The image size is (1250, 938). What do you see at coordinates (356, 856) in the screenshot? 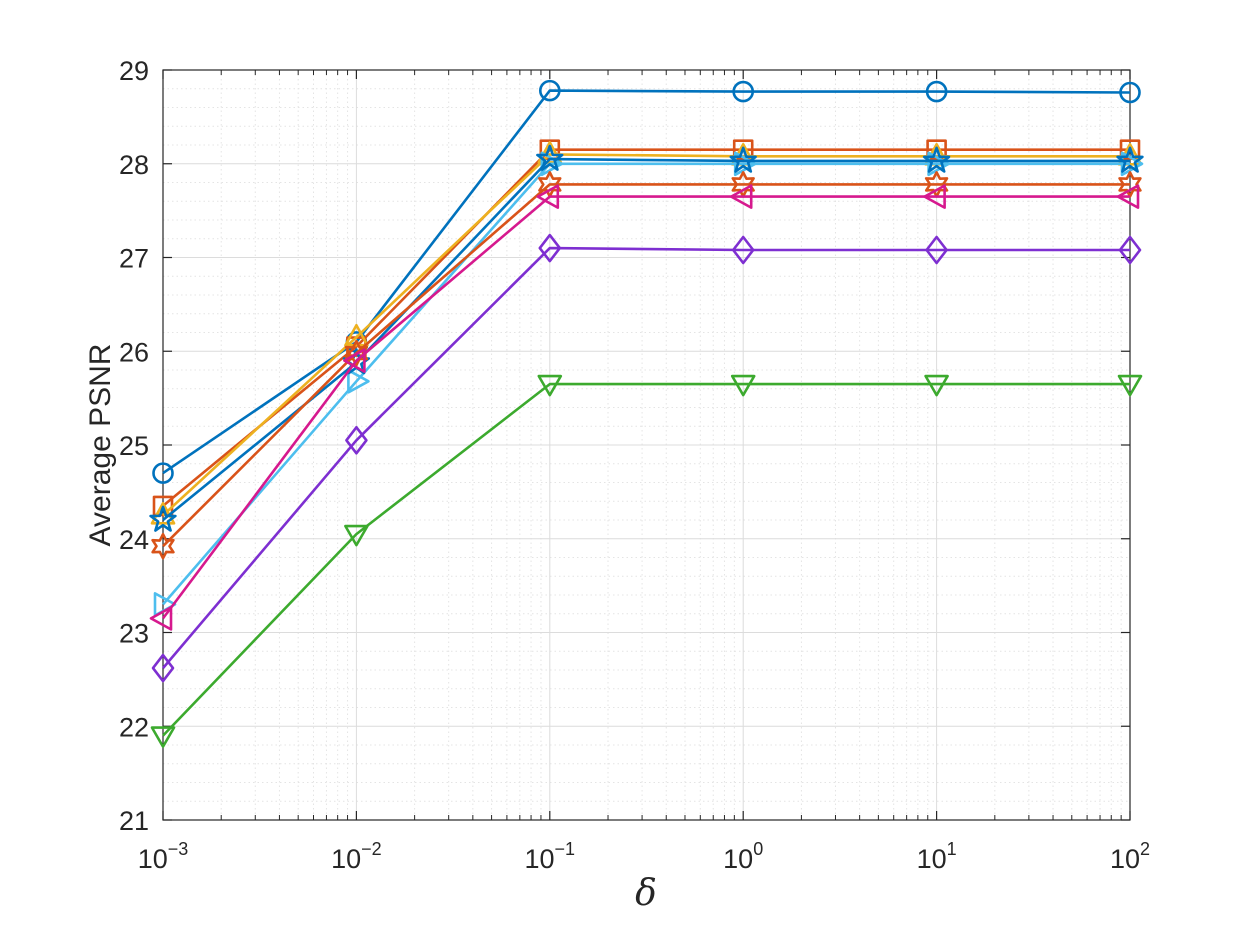
I see `x-tick-label: 10⁻²` at bounding box center [356, 856].